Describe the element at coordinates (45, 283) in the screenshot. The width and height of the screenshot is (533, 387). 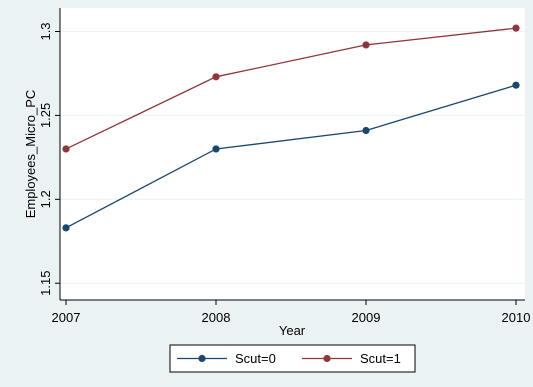
I see `y-tick-label: 1.15` at that location.